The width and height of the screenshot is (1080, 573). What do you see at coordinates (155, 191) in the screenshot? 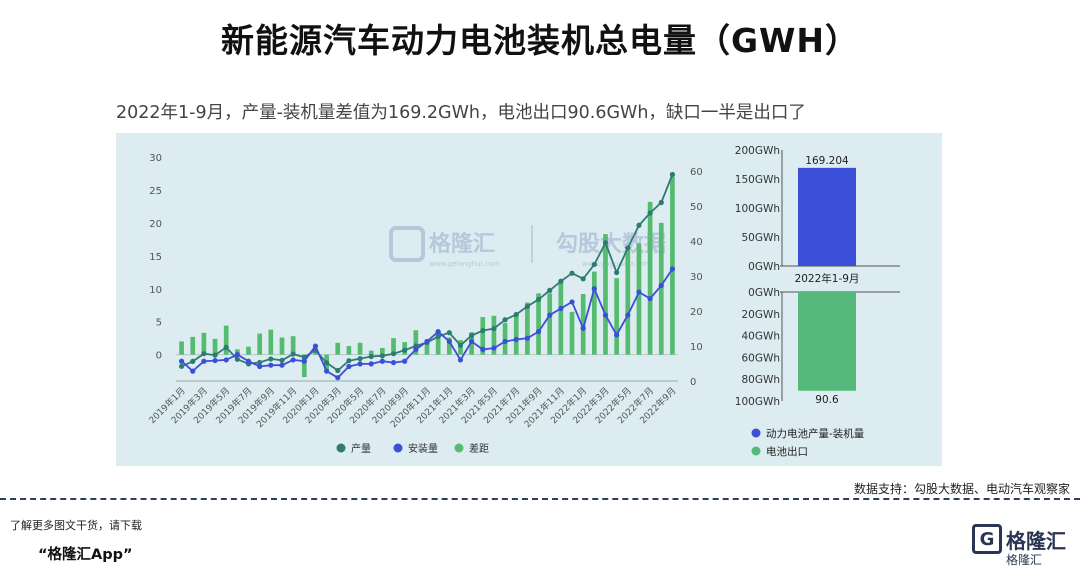
I see `left-tick-label: 25` at bounding box center [155, 191].